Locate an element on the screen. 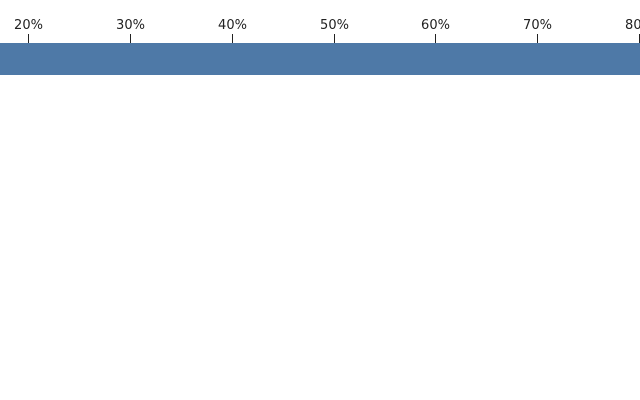  x-tick-label: 20% is located at coordinates (28, 25).